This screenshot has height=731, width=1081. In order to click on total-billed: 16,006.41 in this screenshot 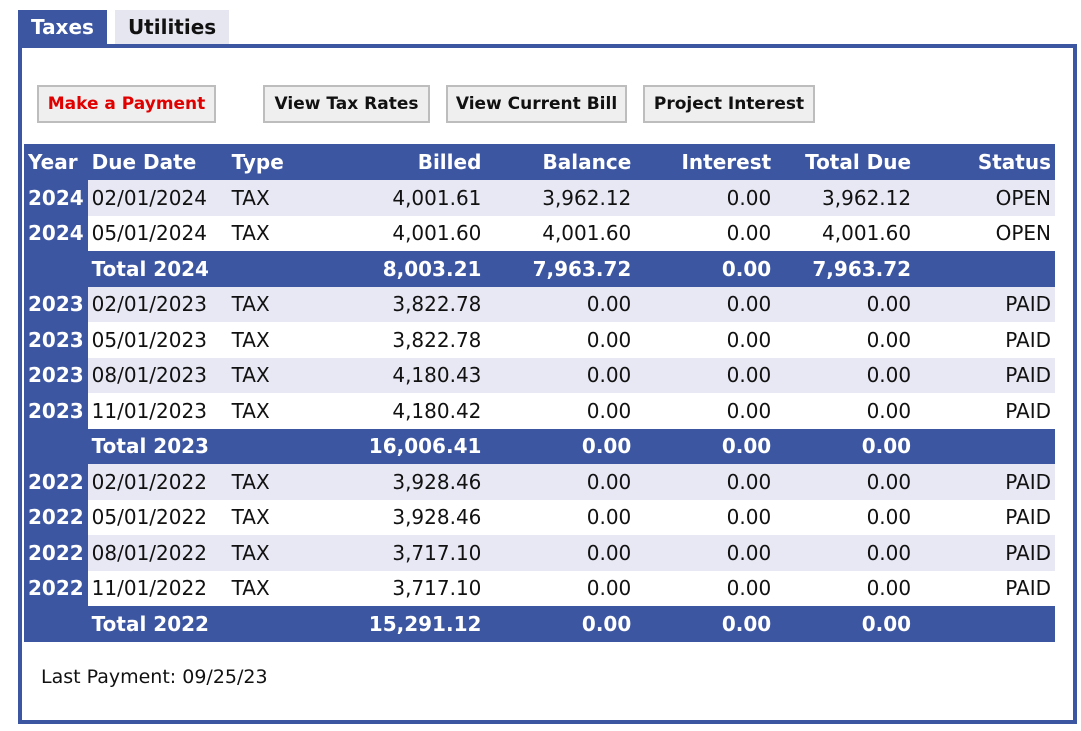, I will do `click(399, 446)`.